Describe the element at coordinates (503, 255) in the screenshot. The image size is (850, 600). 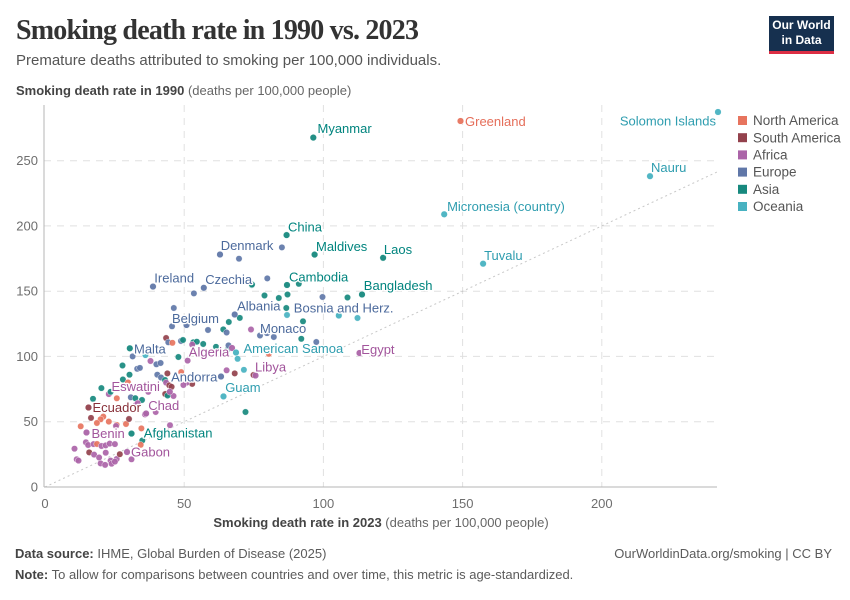
I see `svg-text: Tuvalu` at that location.